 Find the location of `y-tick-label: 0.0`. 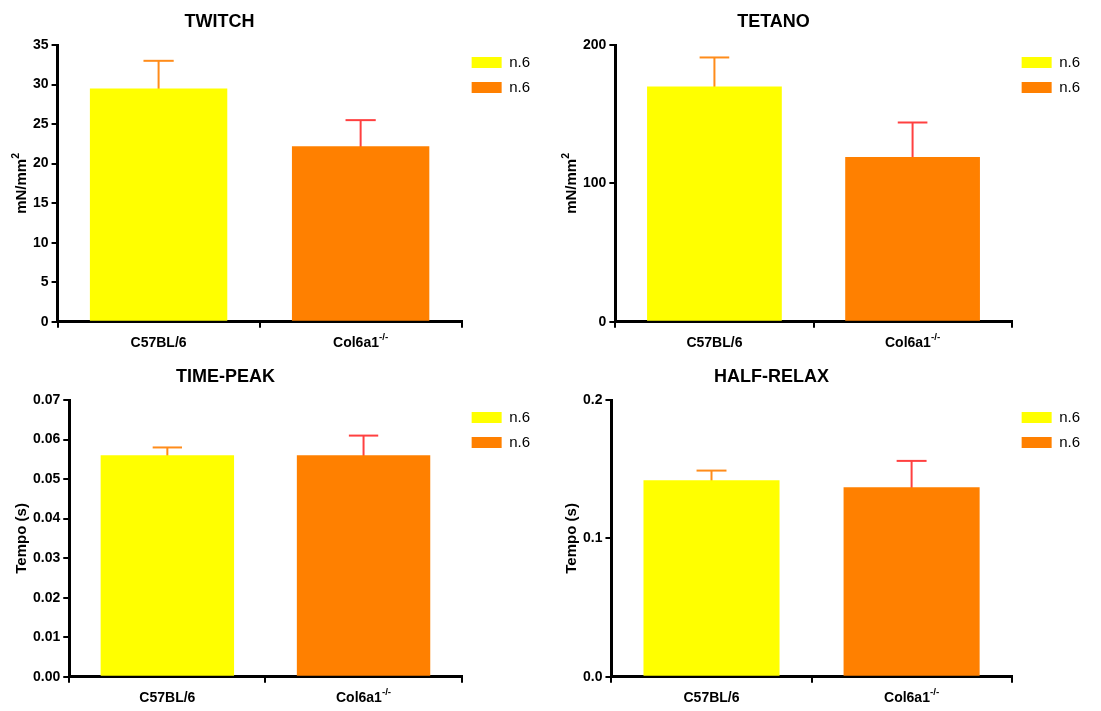

y-tick-label: 0.0 is located at coordinates (592, 675).